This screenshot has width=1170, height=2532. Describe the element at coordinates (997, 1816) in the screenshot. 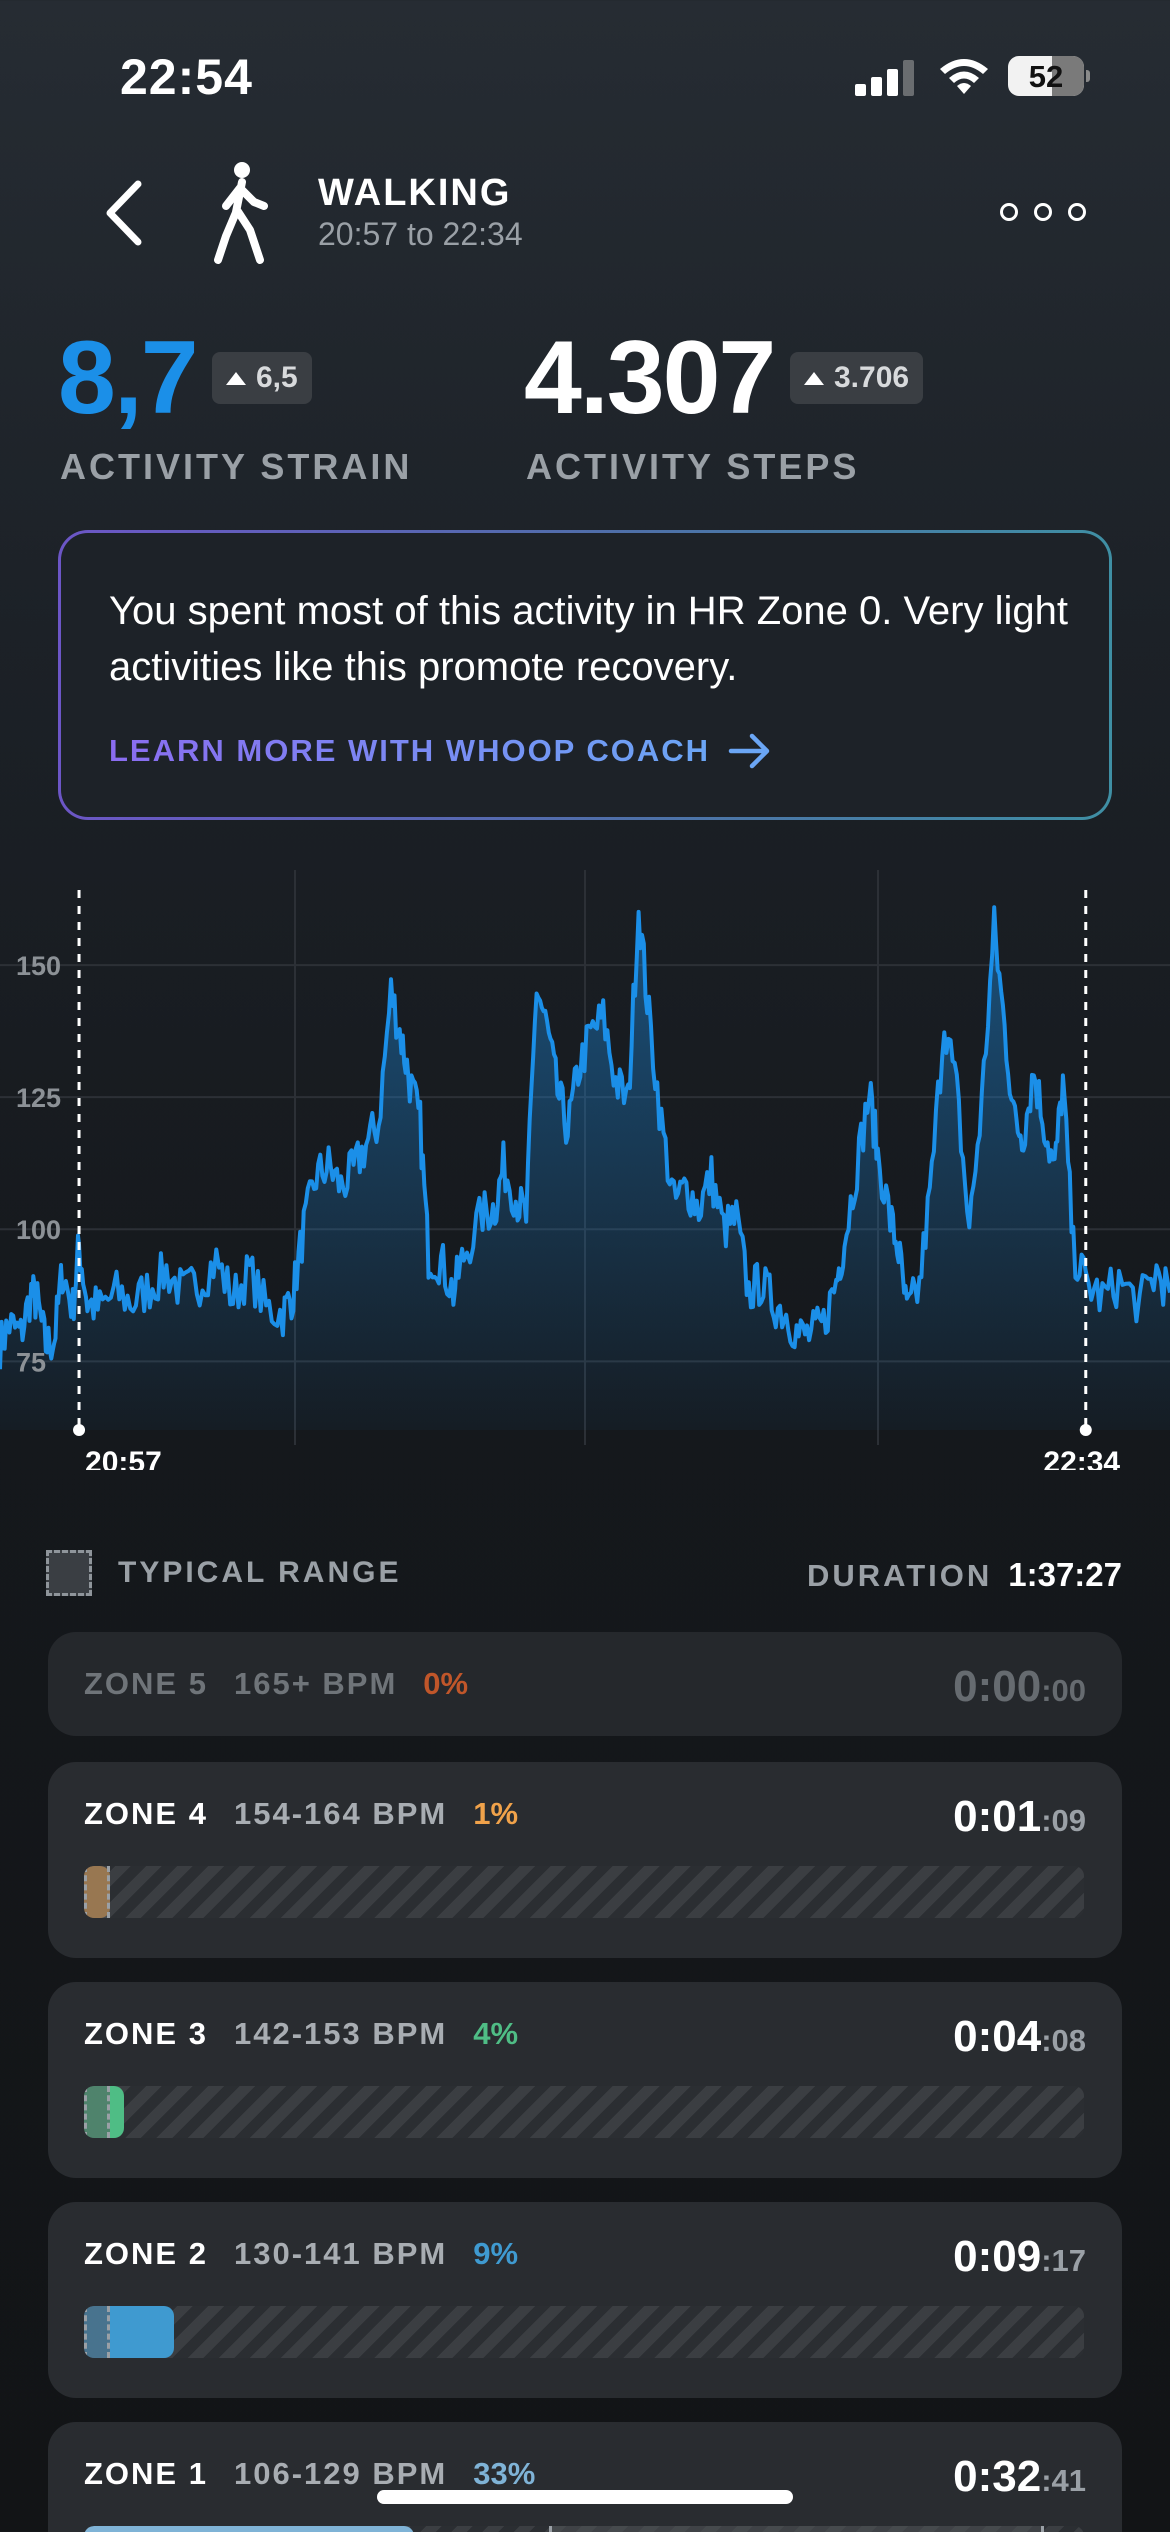

I see `zone-time-minutes: 0:01` at that location.